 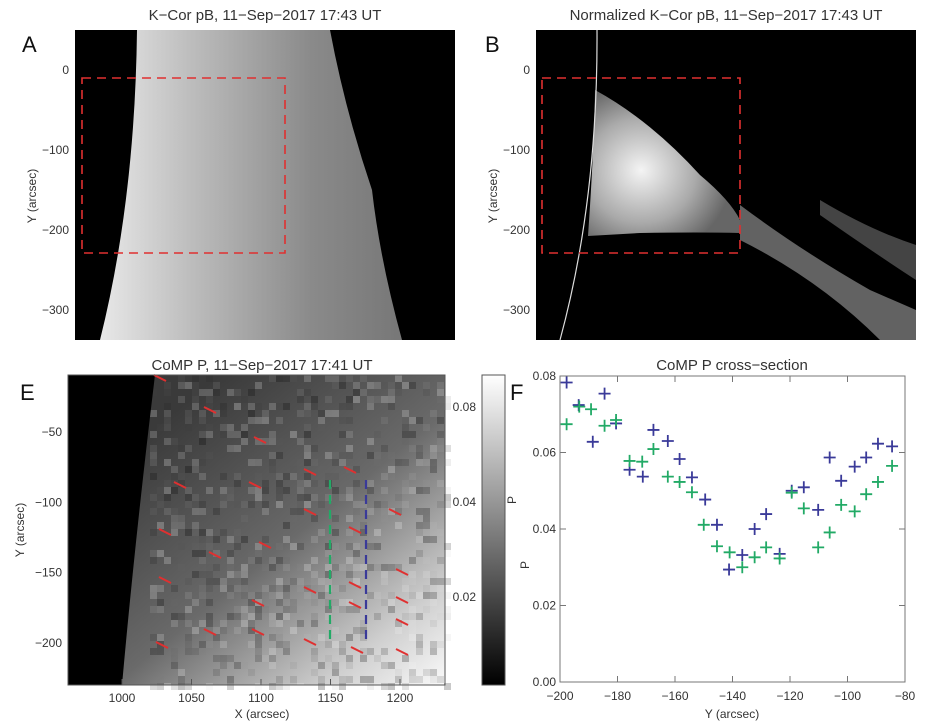 What do you see at coordinates (191, 698) in the screenshot?
I see `x-tick-label: 1050` at bounding box center [191, 698].